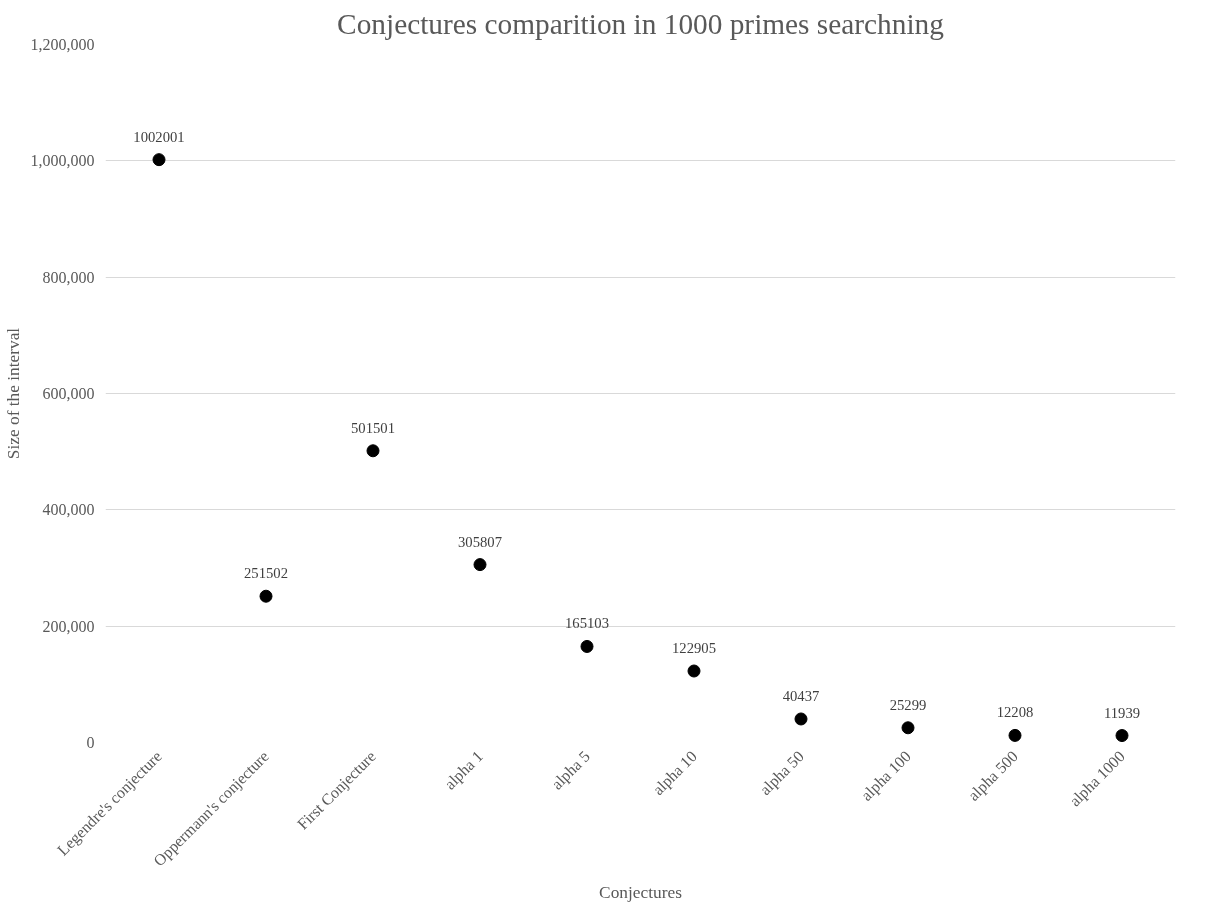  Describe the element at coordinates (266, 573) in the screenshot. I see `data-label: 251502` at that location.